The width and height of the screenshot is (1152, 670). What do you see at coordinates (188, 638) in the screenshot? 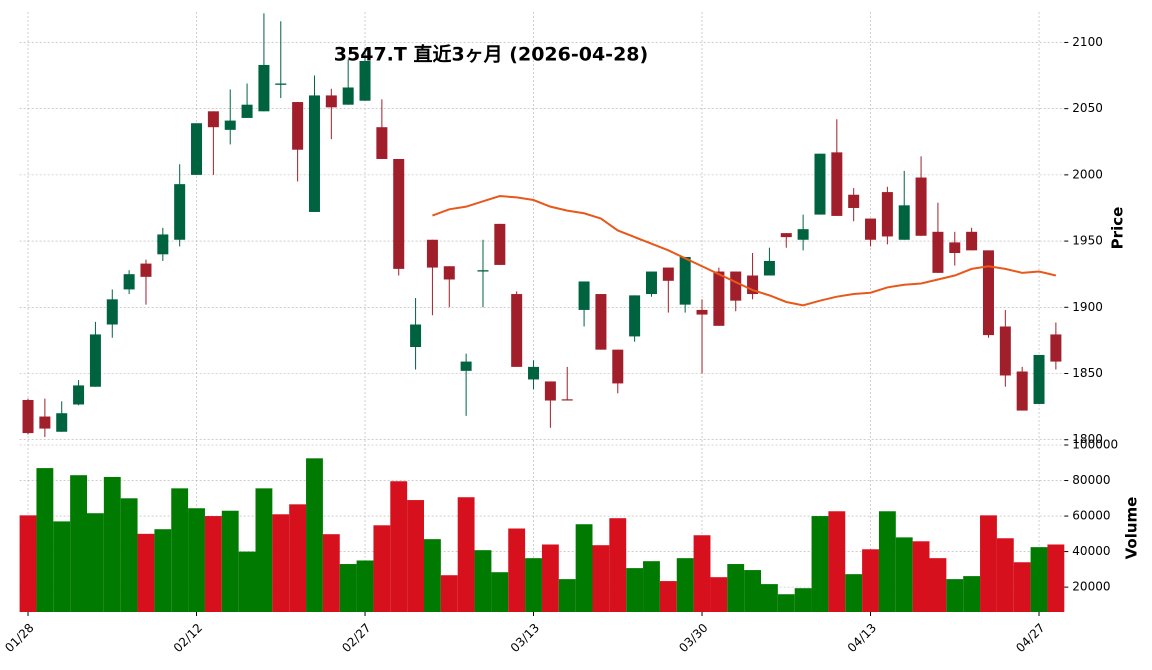
I see `x-tick-label: 02/12` at bounding box center [188, 638].